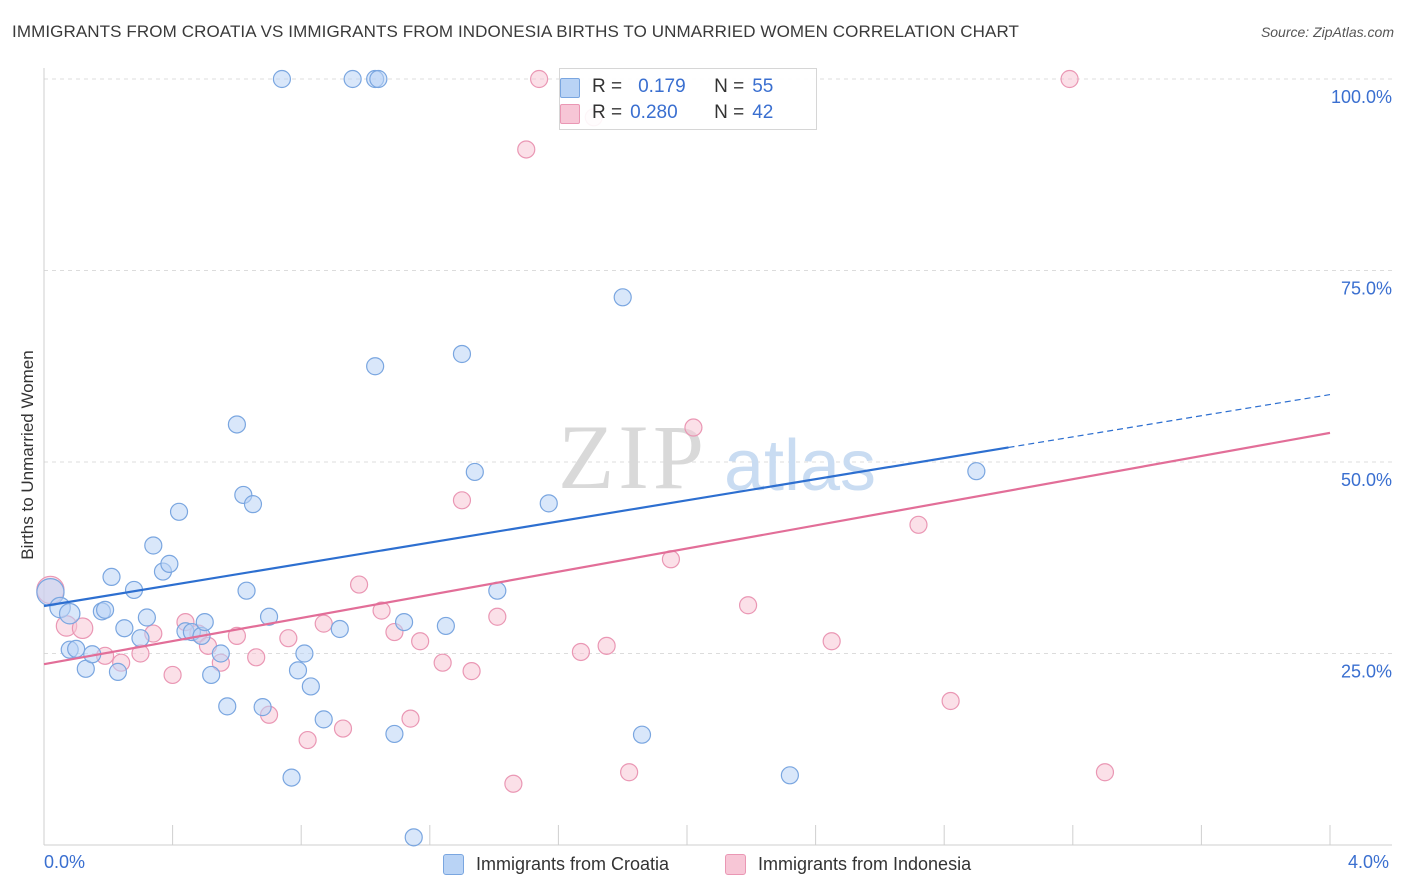 The width and height of the screenshot is (1406, 892). What do you see at coordinates (735, 864) in the screenshot?
I see `indonesia-legend-swatch` at bounding box center [735, 864].